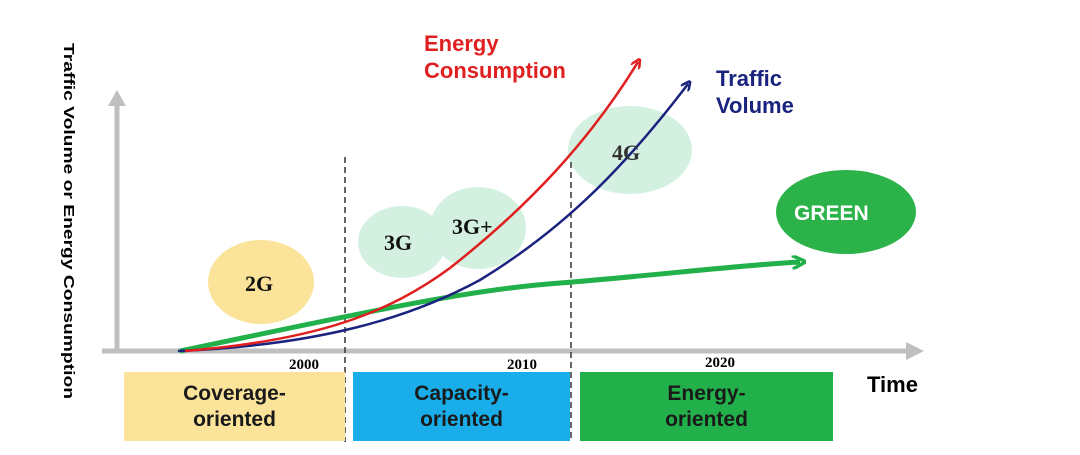  What do you see at coordinates (892, 384) in the screenshot?
I see `x-axis-label: Time` at bounding box center [892, 384].